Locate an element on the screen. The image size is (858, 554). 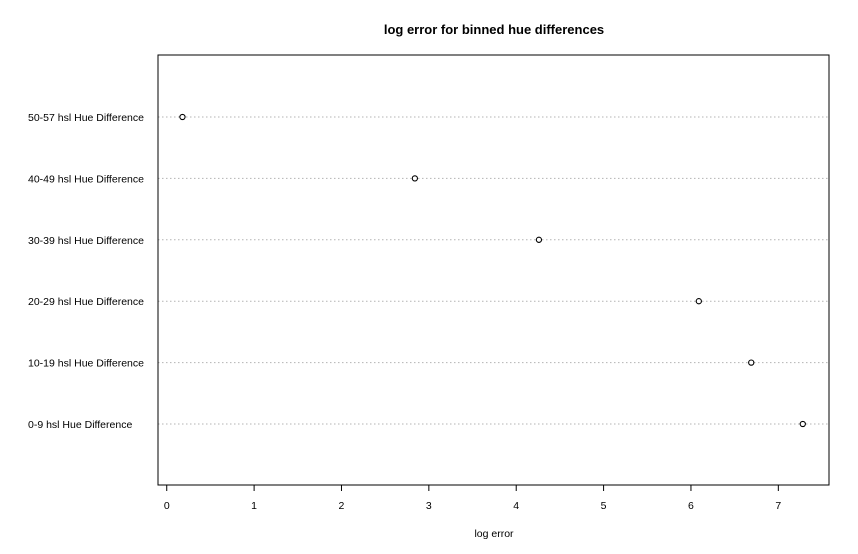
x-tick-label: 4 is located at coordinates (516, 506).